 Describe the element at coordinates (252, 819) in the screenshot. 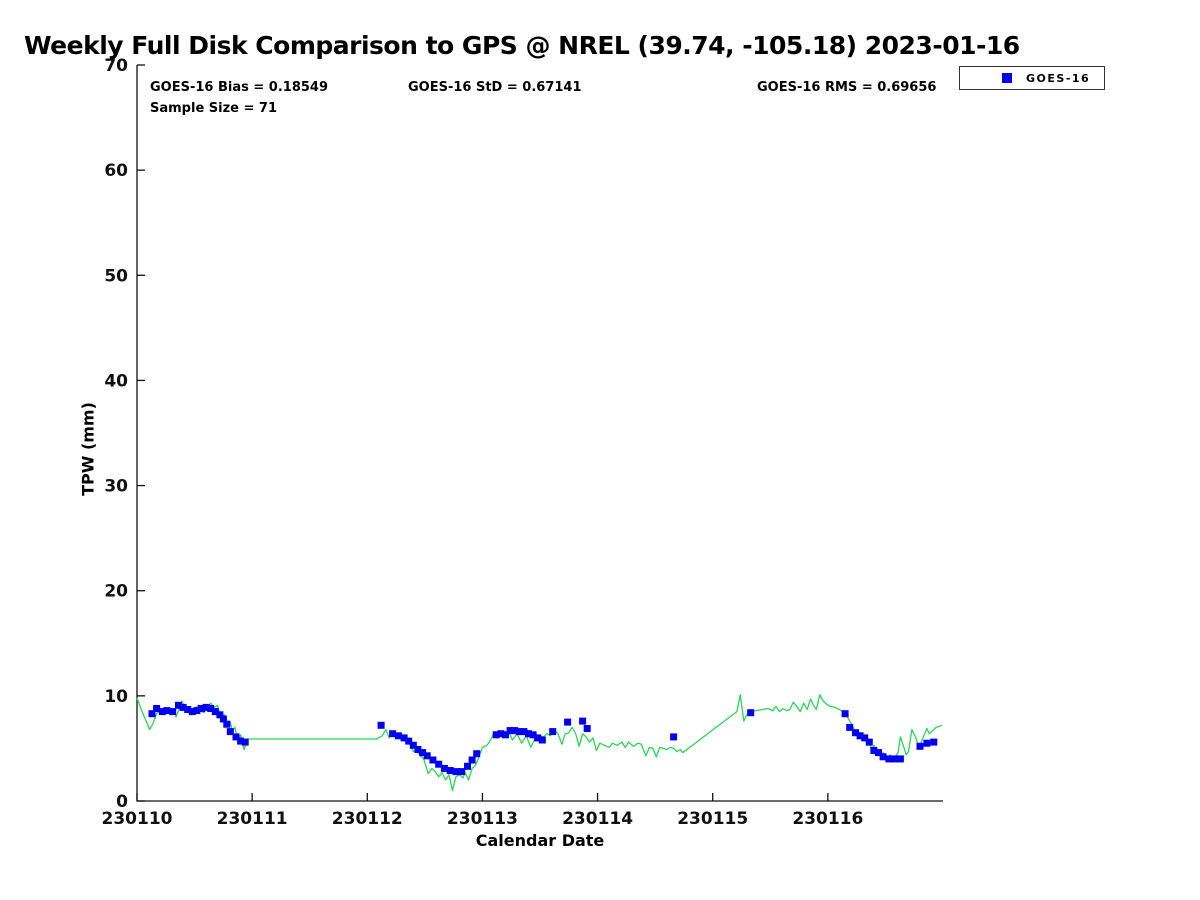

I see `x-tick-label: 230111` at that location.